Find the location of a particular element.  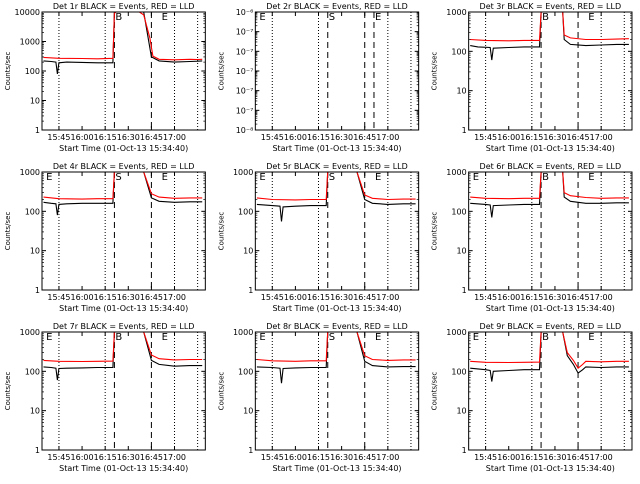

chart-title: Det 1r BLACK = Events, RED = LLD is located at coordinates (124, 6).